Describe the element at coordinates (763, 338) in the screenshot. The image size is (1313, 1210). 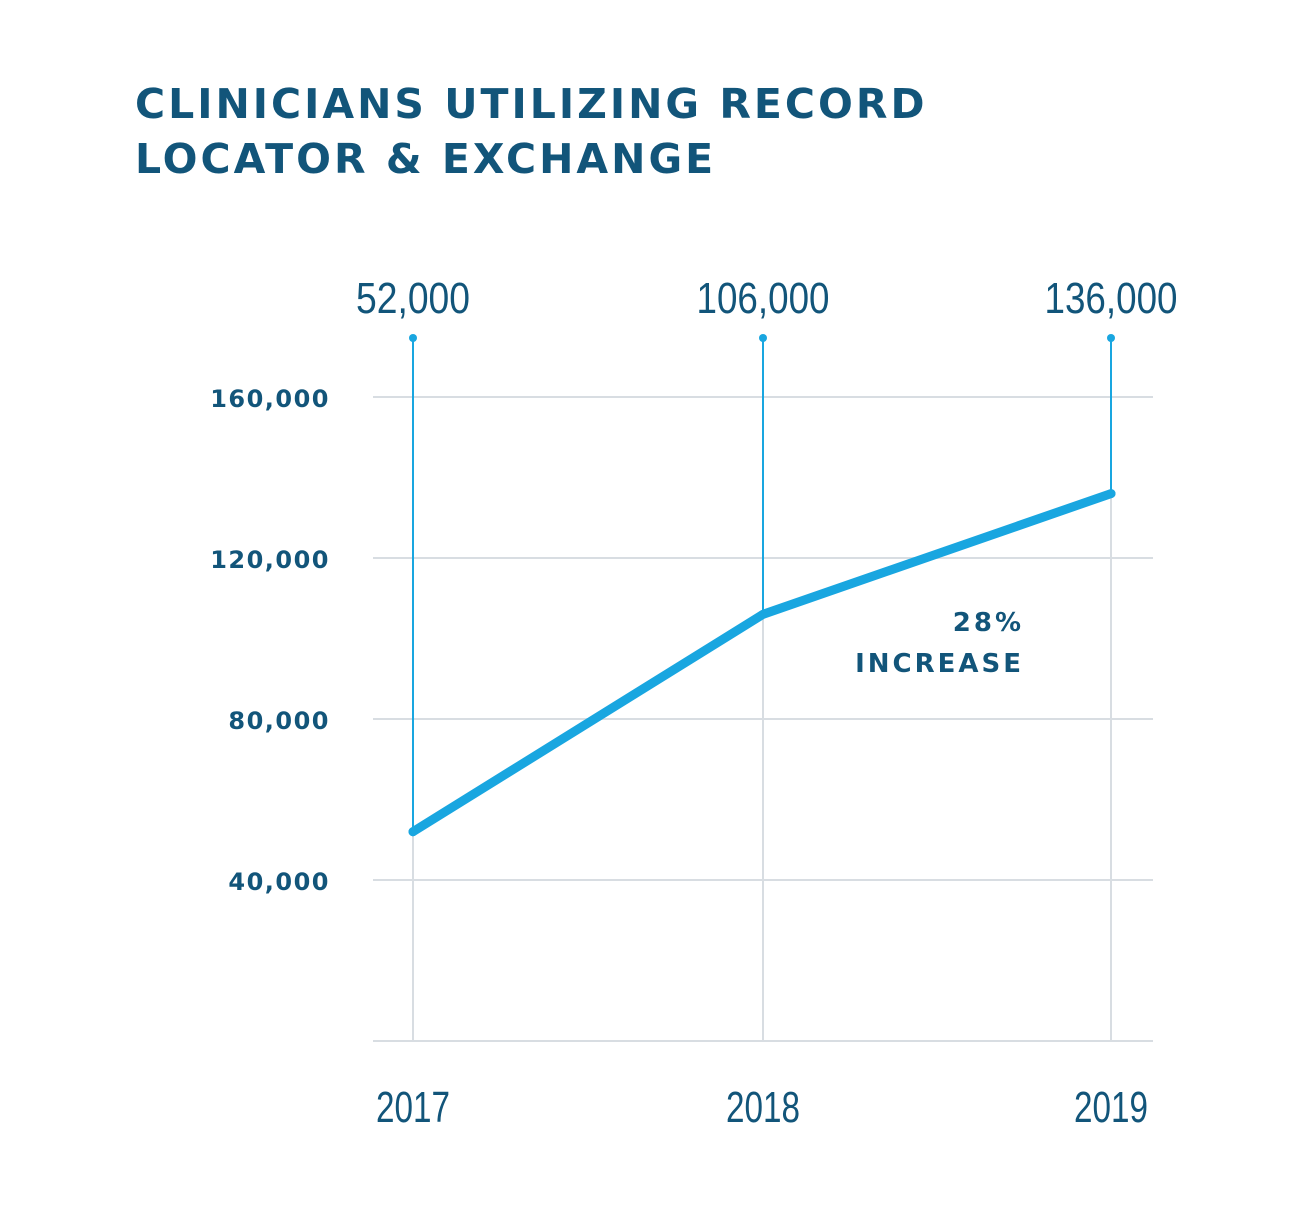
I see `stem-dot-2018` at that location.